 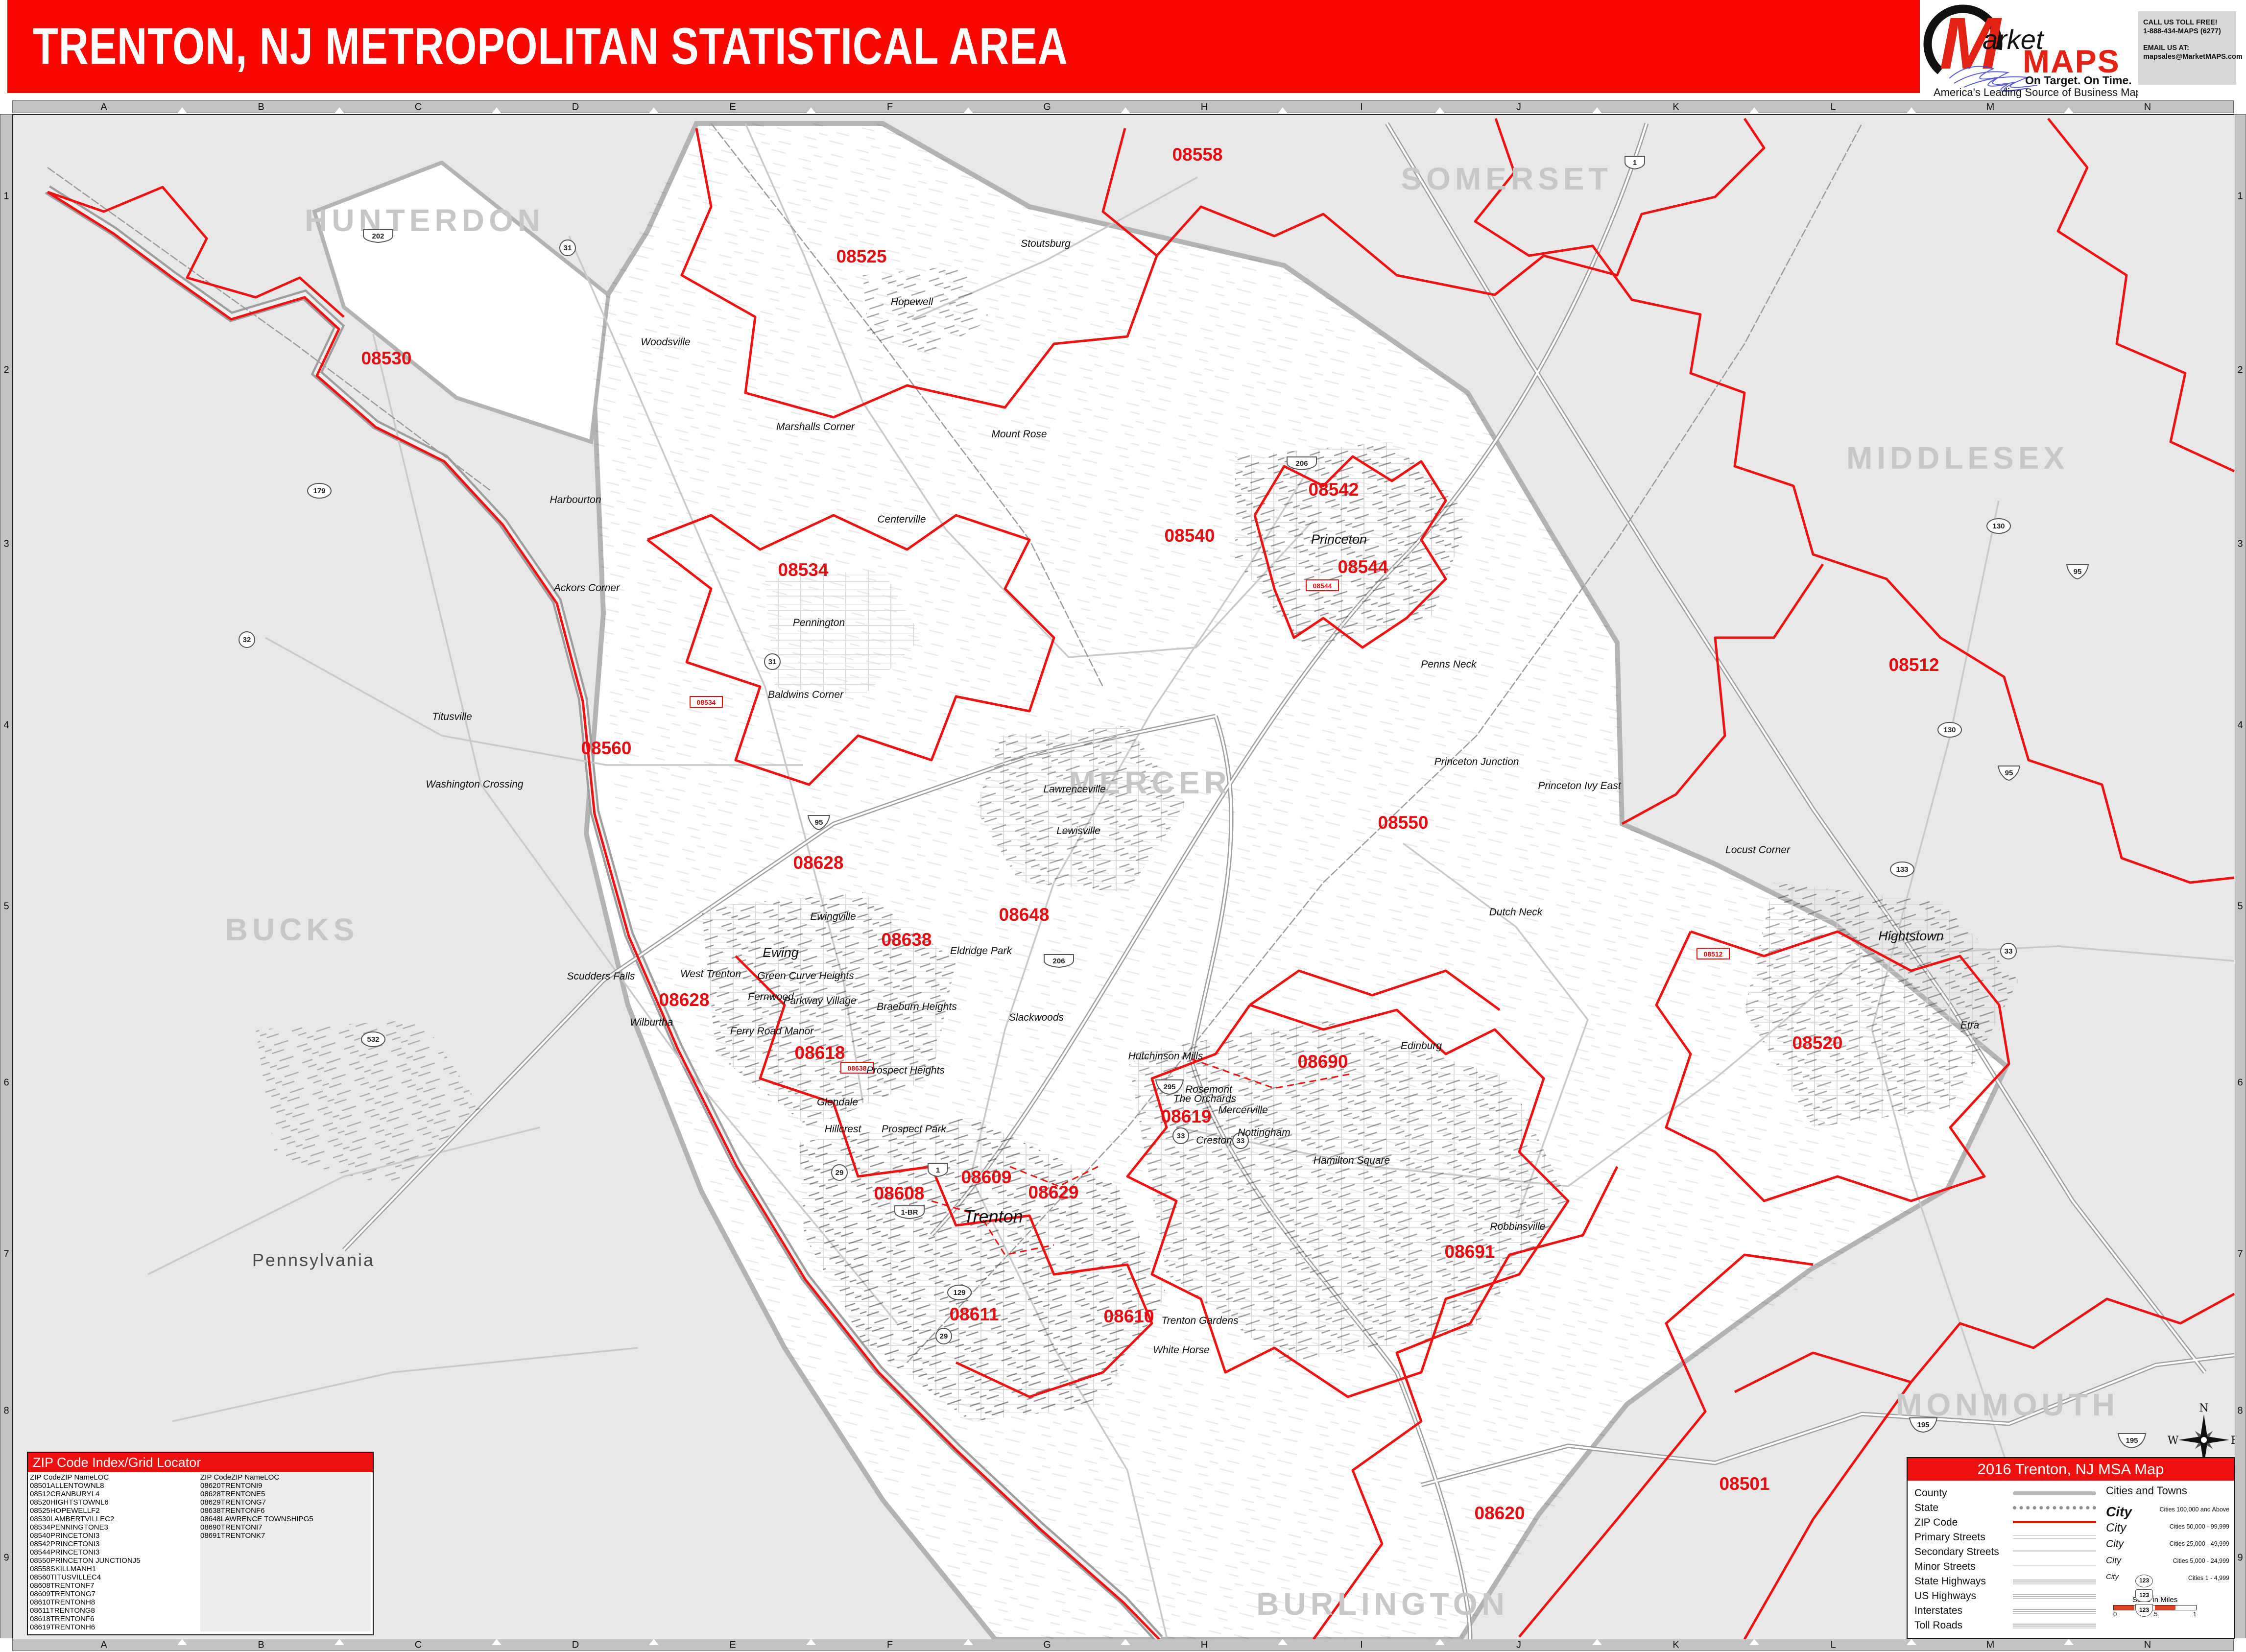 What do you see at coordinates (1334, 490) in the screenshot?
I see `zip-label: 08542` at bounding box center [1334, 490].